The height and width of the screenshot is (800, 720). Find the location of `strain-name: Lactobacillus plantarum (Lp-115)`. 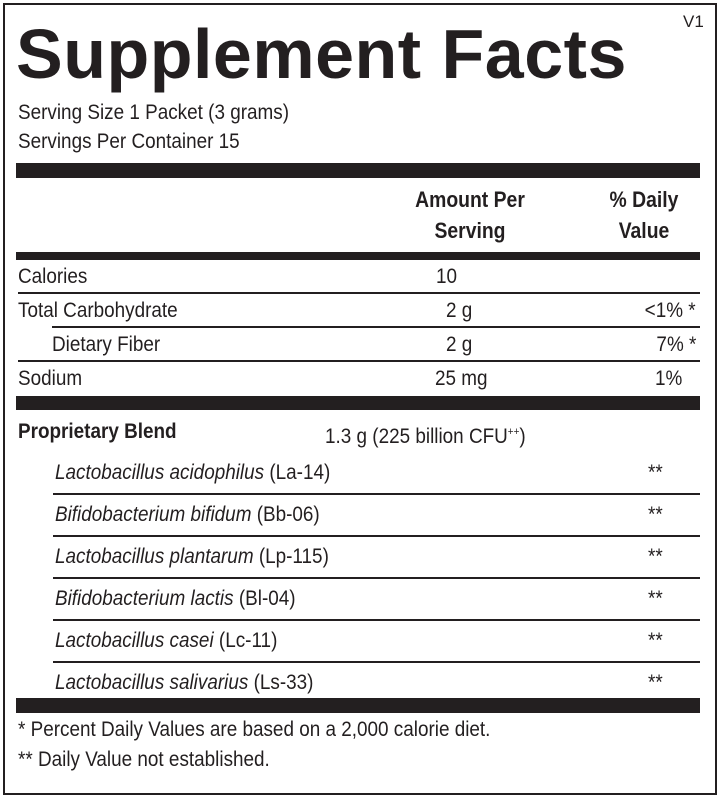

strain-name: Lactobacillus plantarum (Lp-115) is located at coordinates (192, 557).